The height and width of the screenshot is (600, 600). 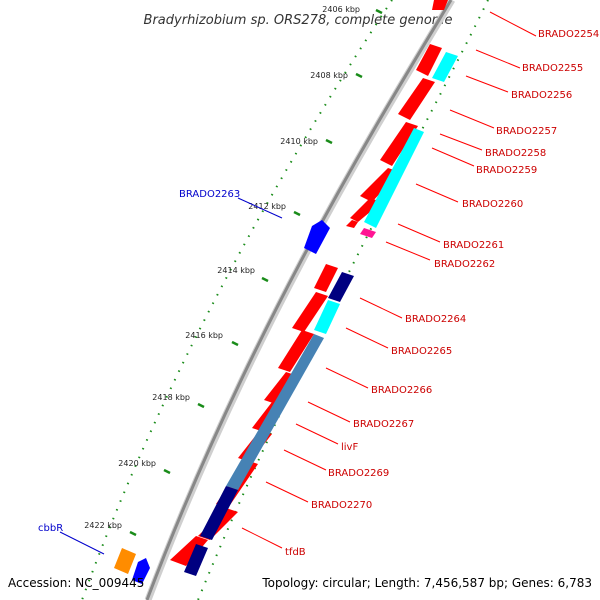 What do you see at coordinates (568, 34) in the screenshot?
I see `label-brado2254: BRADO2254` at bounding box center [568, 34].